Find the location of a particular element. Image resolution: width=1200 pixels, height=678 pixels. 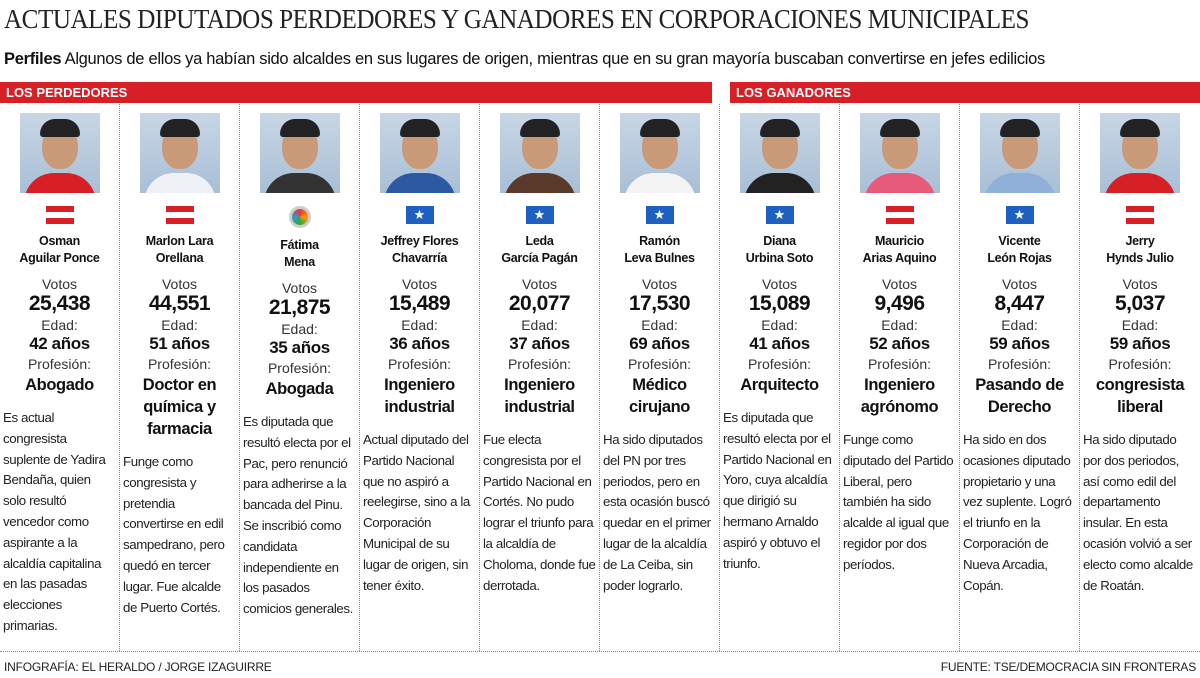

candidate-name: Mauricio Arias Aquino is located at coordinates (899, 249).